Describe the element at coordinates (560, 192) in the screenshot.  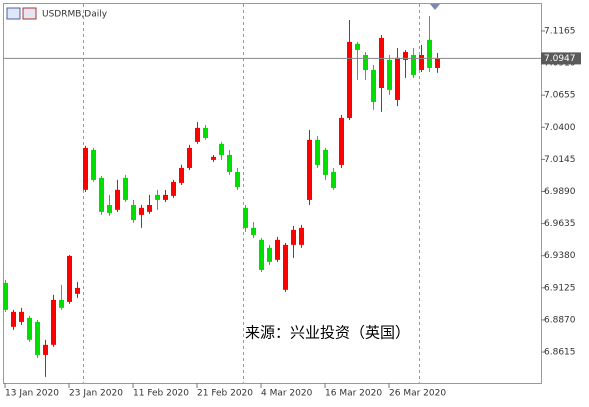
I see `y-tick-label: 6.9890` at that location.